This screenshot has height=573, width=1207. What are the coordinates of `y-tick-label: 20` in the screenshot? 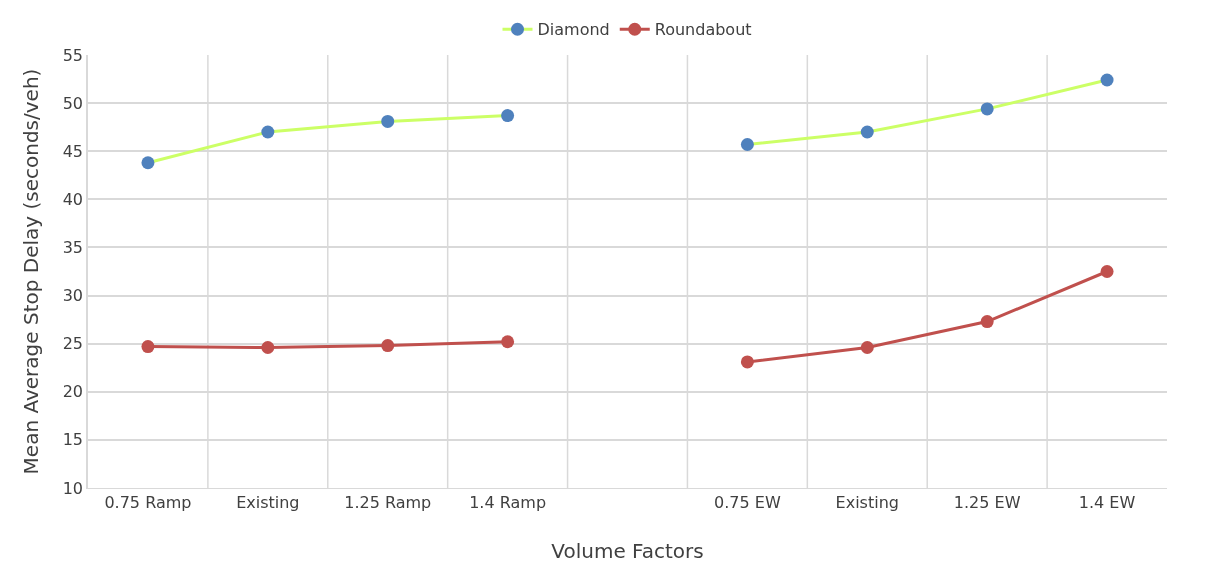 It's located at (73, 392).